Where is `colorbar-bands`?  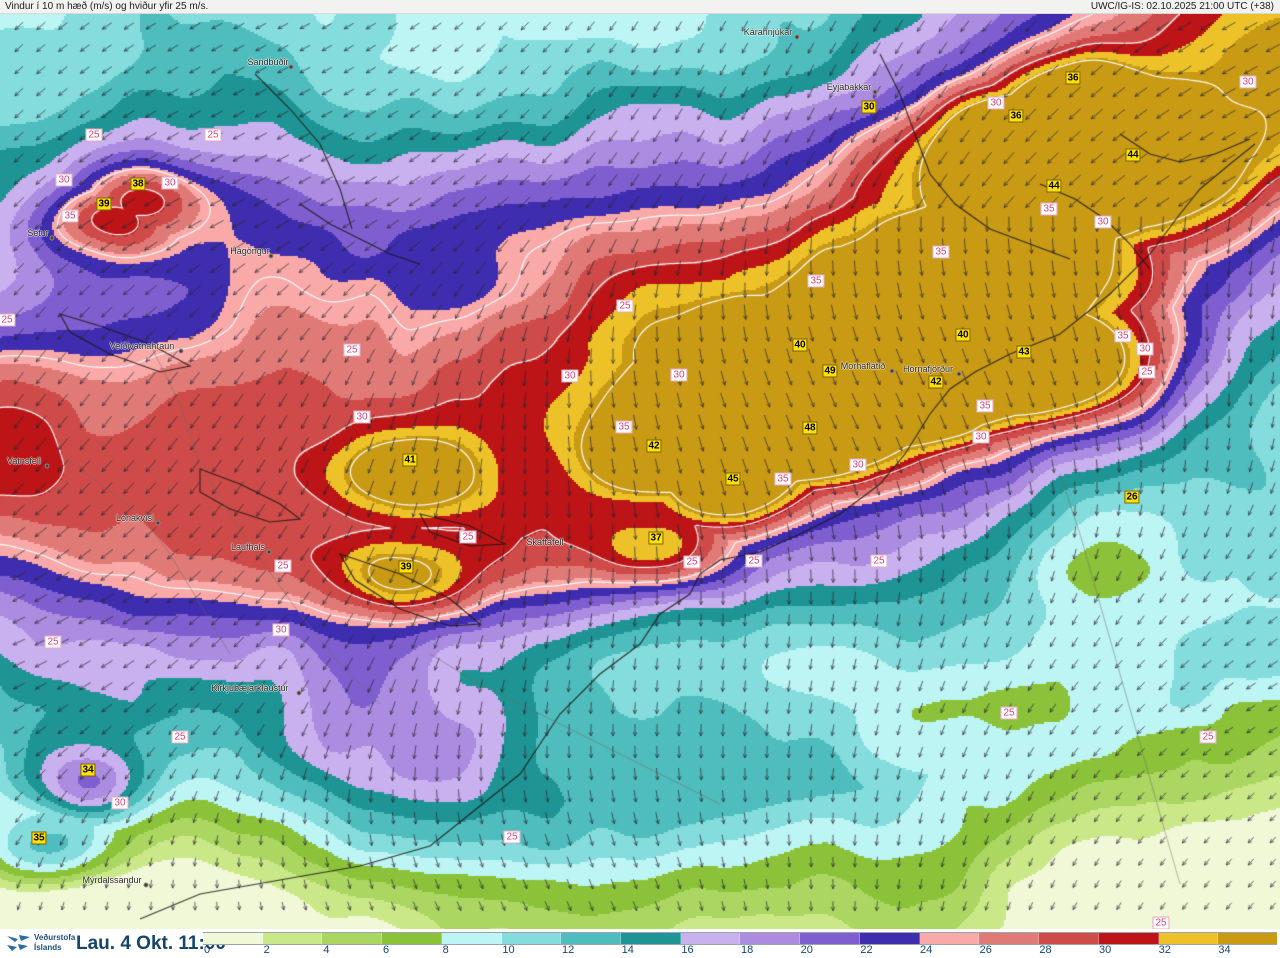 colorbar-bands is located at coordinates (740, 938).